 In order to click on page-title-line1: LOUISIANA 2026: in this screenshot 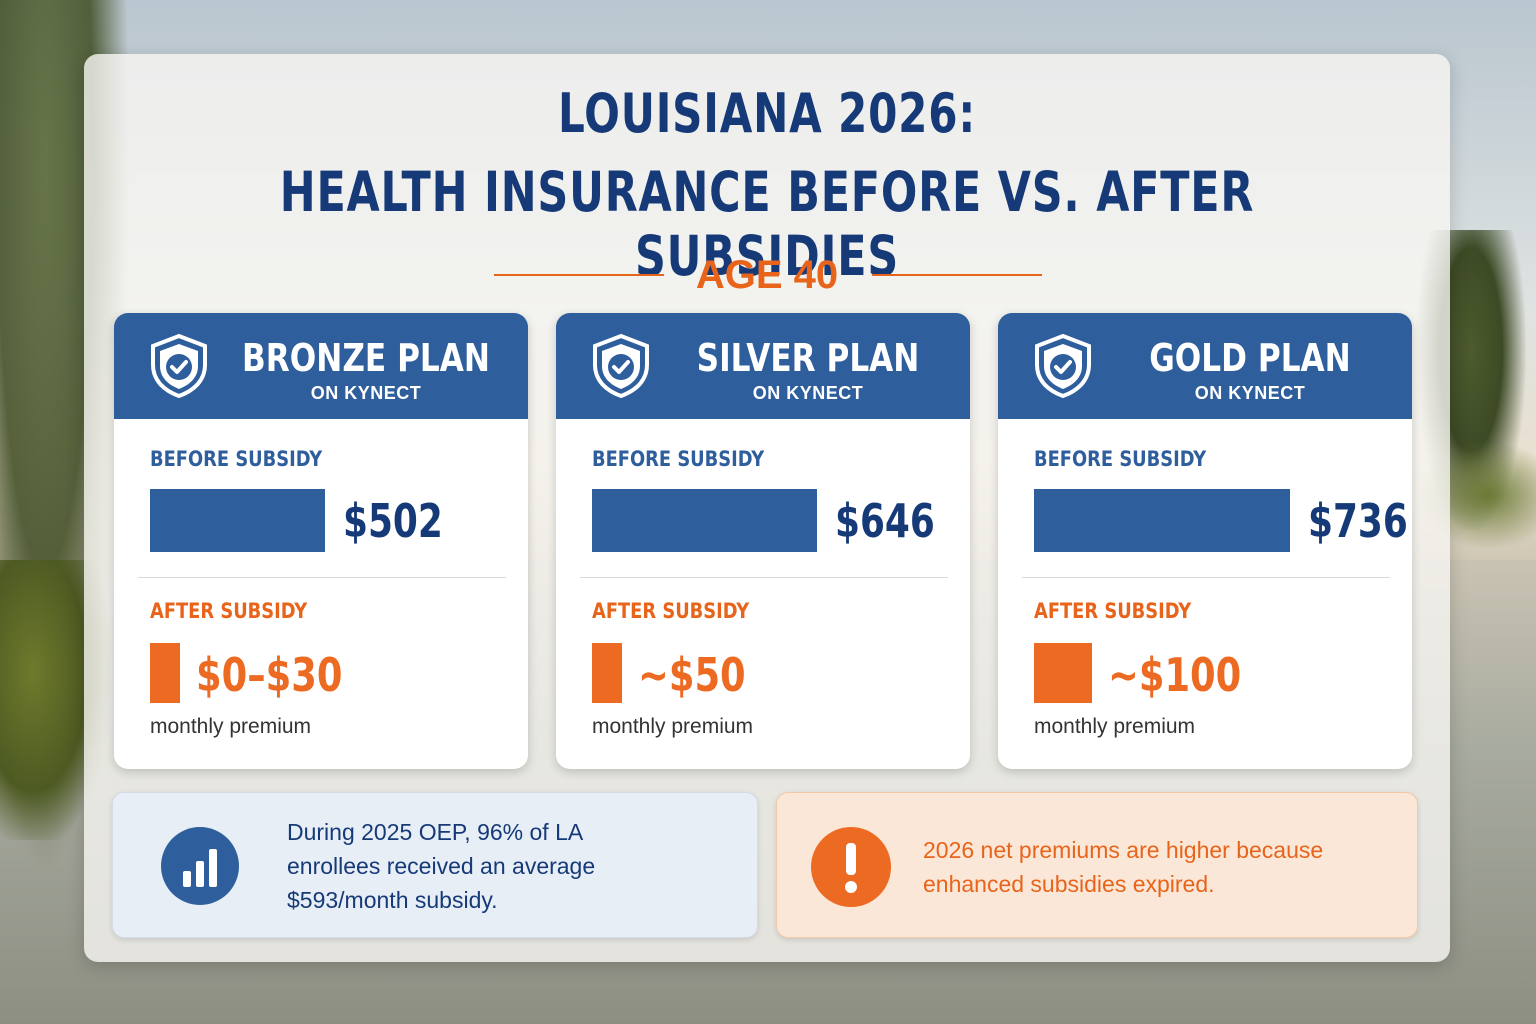, I will do `click(767, 113)`.